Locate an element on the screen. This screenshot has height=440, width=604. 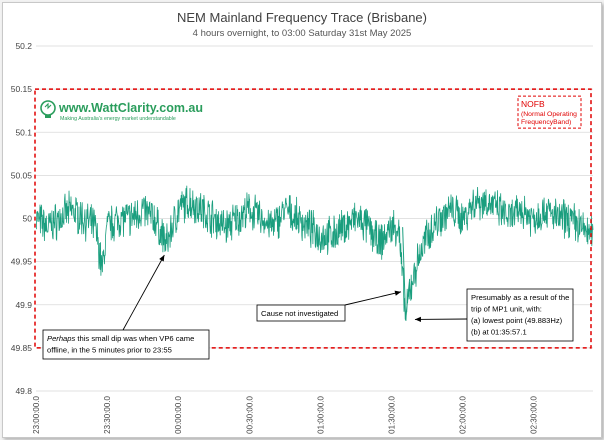
x-tick-label: 02:30:00.0 is located at coordinates (534, 414).